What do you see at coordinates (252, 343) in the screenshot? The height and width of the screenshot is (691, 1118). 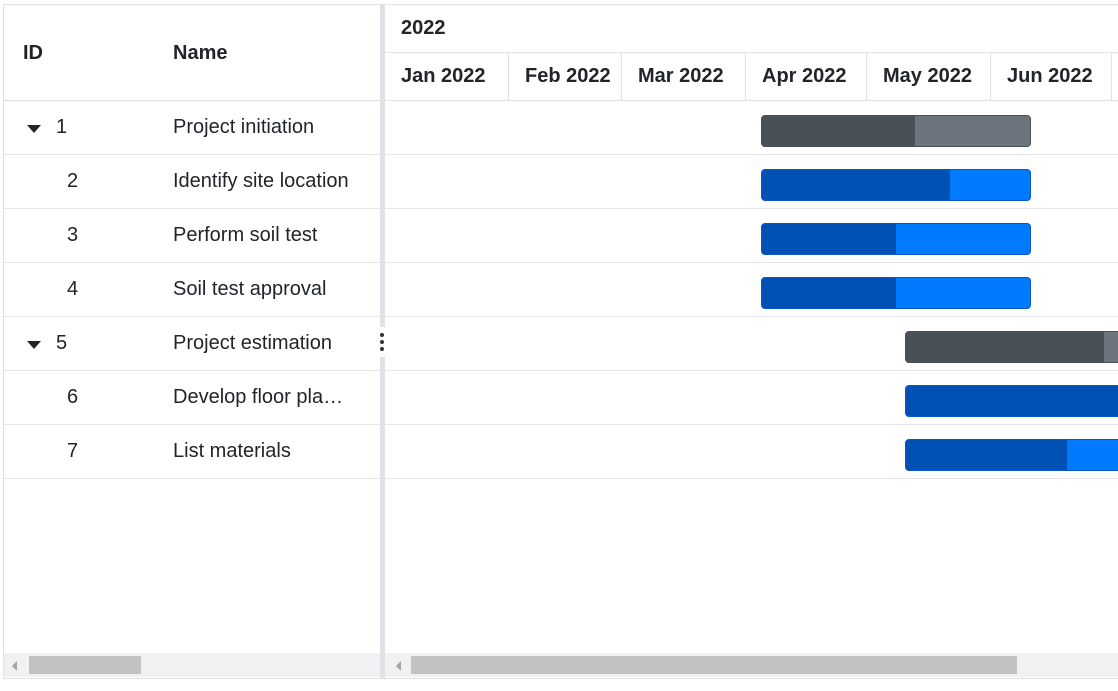 I see `row-name: Project estimation` at bounding box center [252, 343].